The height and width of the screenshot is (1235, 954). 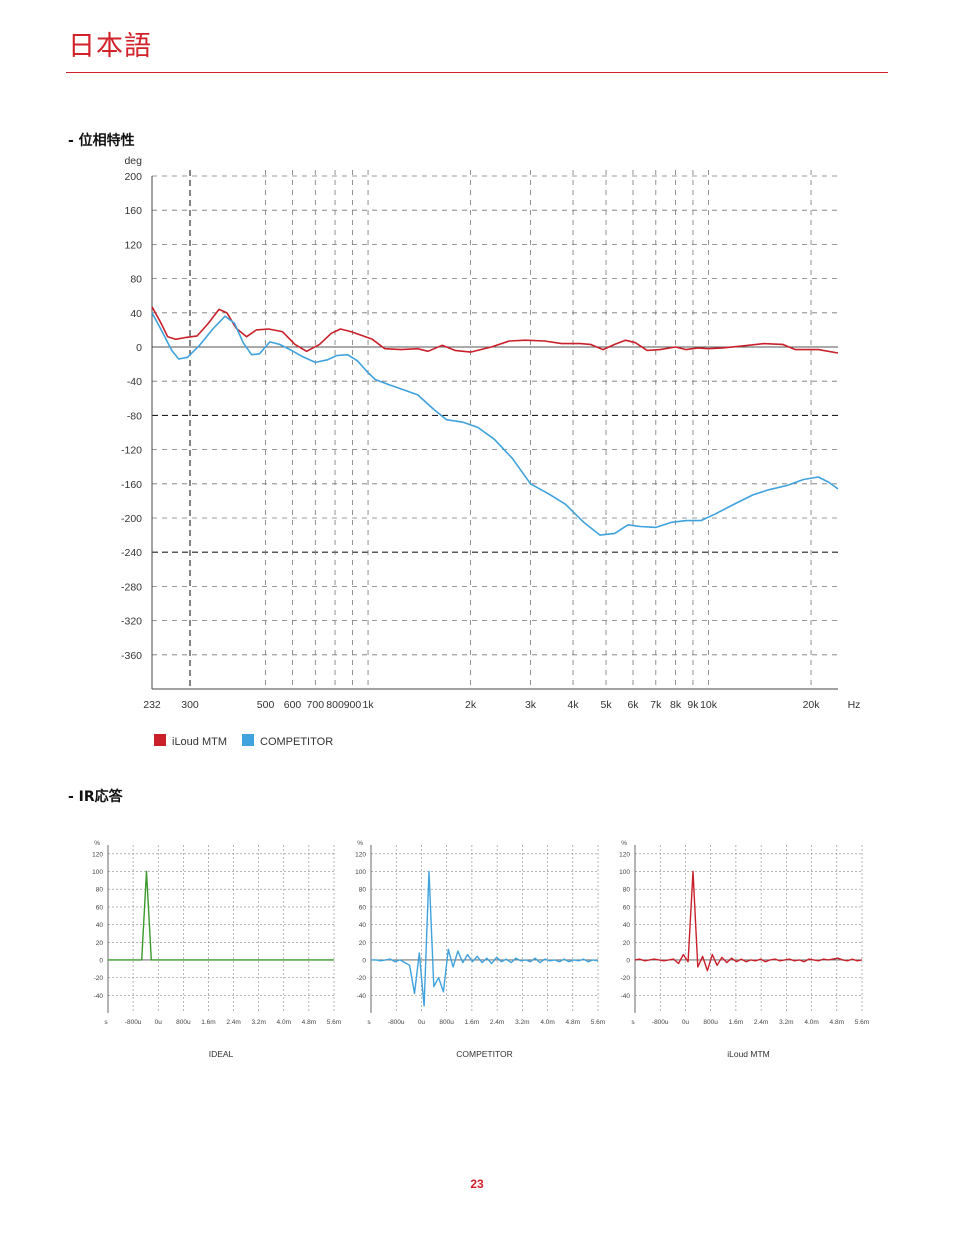 I want to click on y-tick-label: 120, so click(x=133, y=245).